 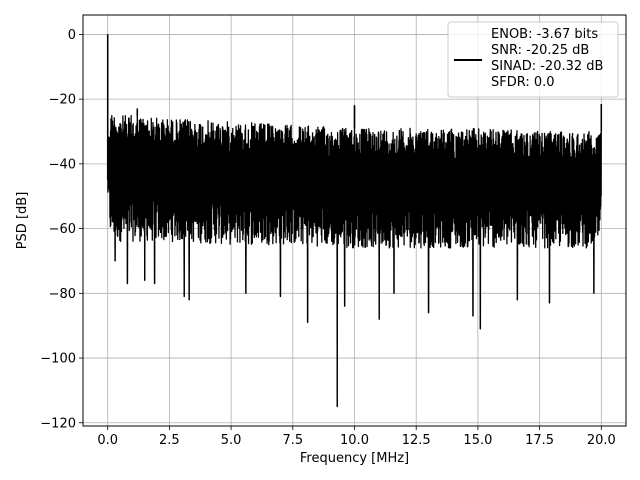 I want to click on y-tick-label: −100, so click(x=58, y=359).